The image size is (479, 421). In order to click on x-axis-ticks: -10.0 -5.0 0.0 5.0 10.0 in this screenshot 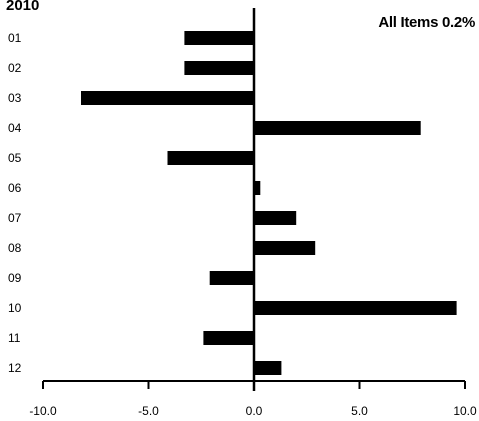, I will do `click(253, 399)`.